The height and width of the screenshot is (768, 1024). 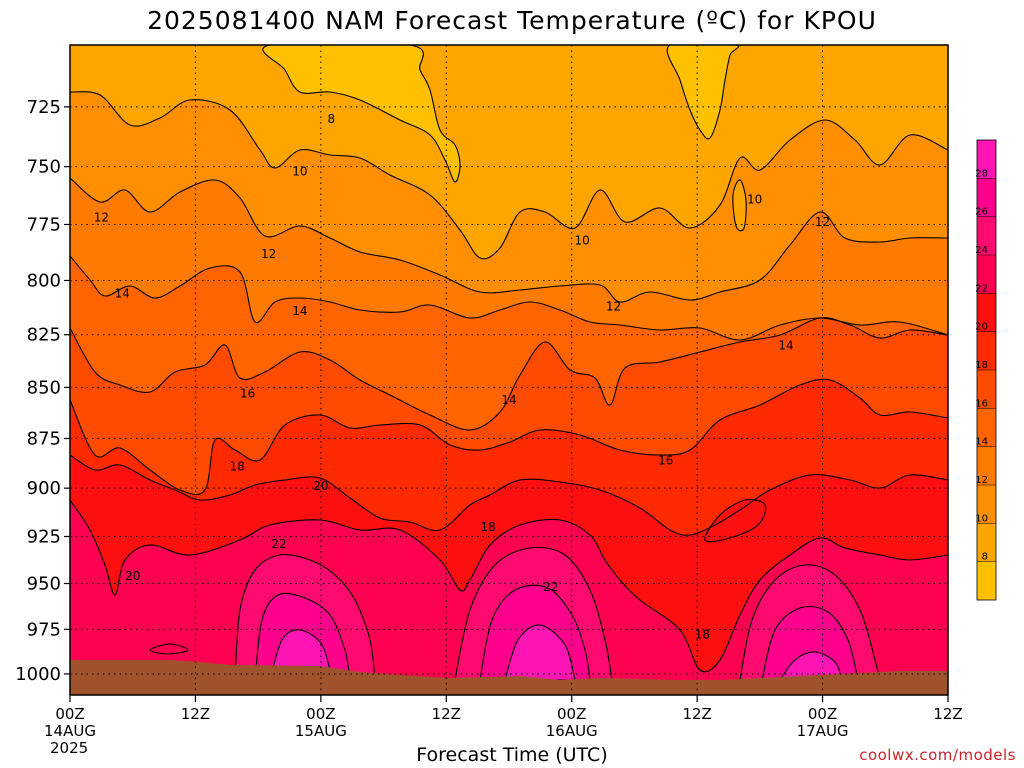 What do you see at coordinates (44, 536) in the screenshot?
I see `y-tick-label-925: 925` at bounding box center [44, 536].